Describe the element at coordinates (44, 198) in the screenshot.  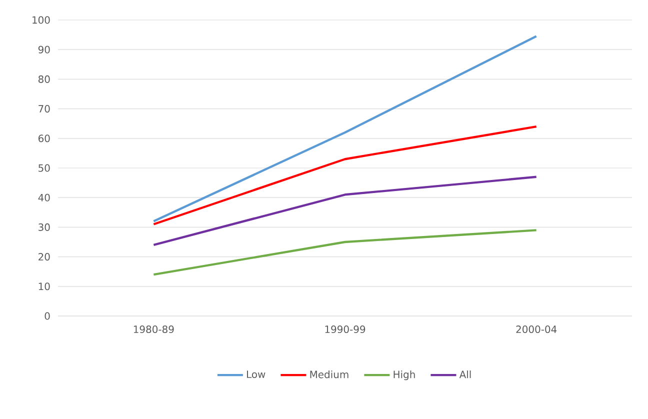
I see `y-tick-label: 40` at that location.